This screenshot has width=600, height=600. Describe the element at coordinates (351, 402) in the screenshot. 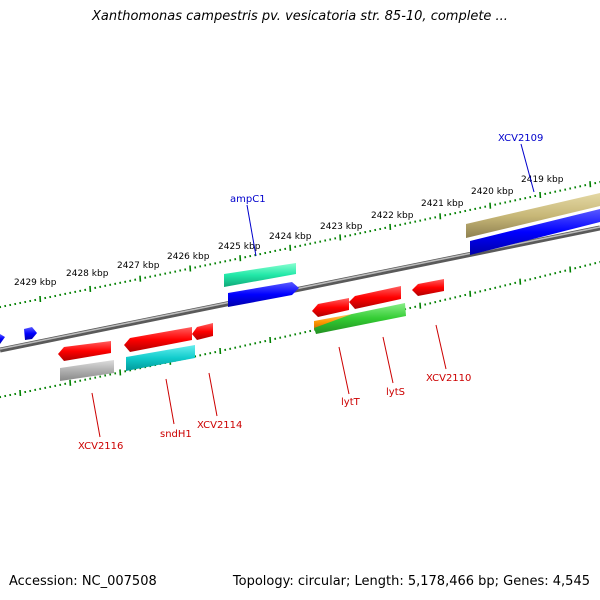

I see `gene-label-lytT: lytT` at that location.